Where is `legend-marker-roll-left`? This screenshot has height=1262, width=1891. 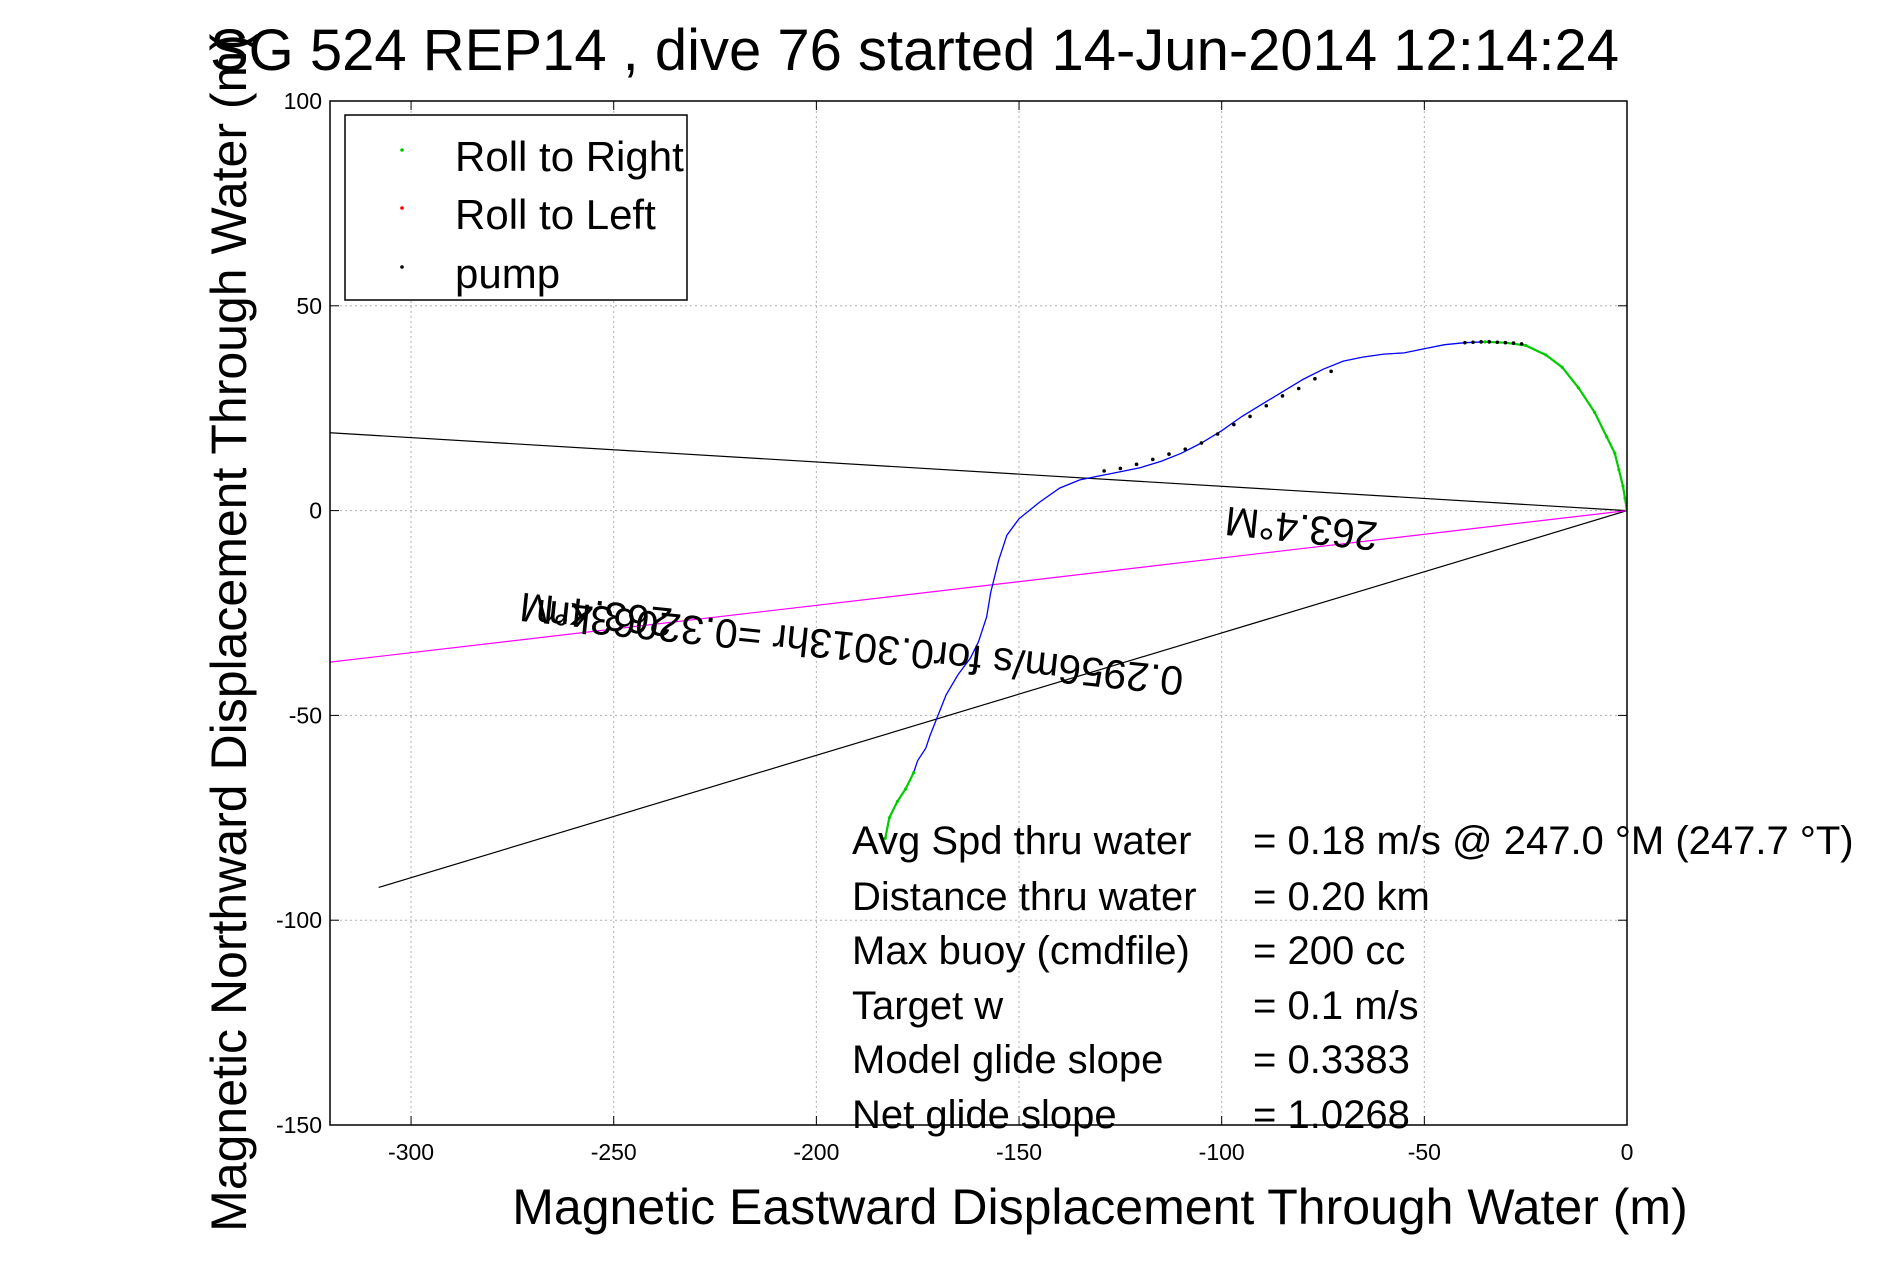
legend-marker-roll-left is located at coordinates (402, 208).